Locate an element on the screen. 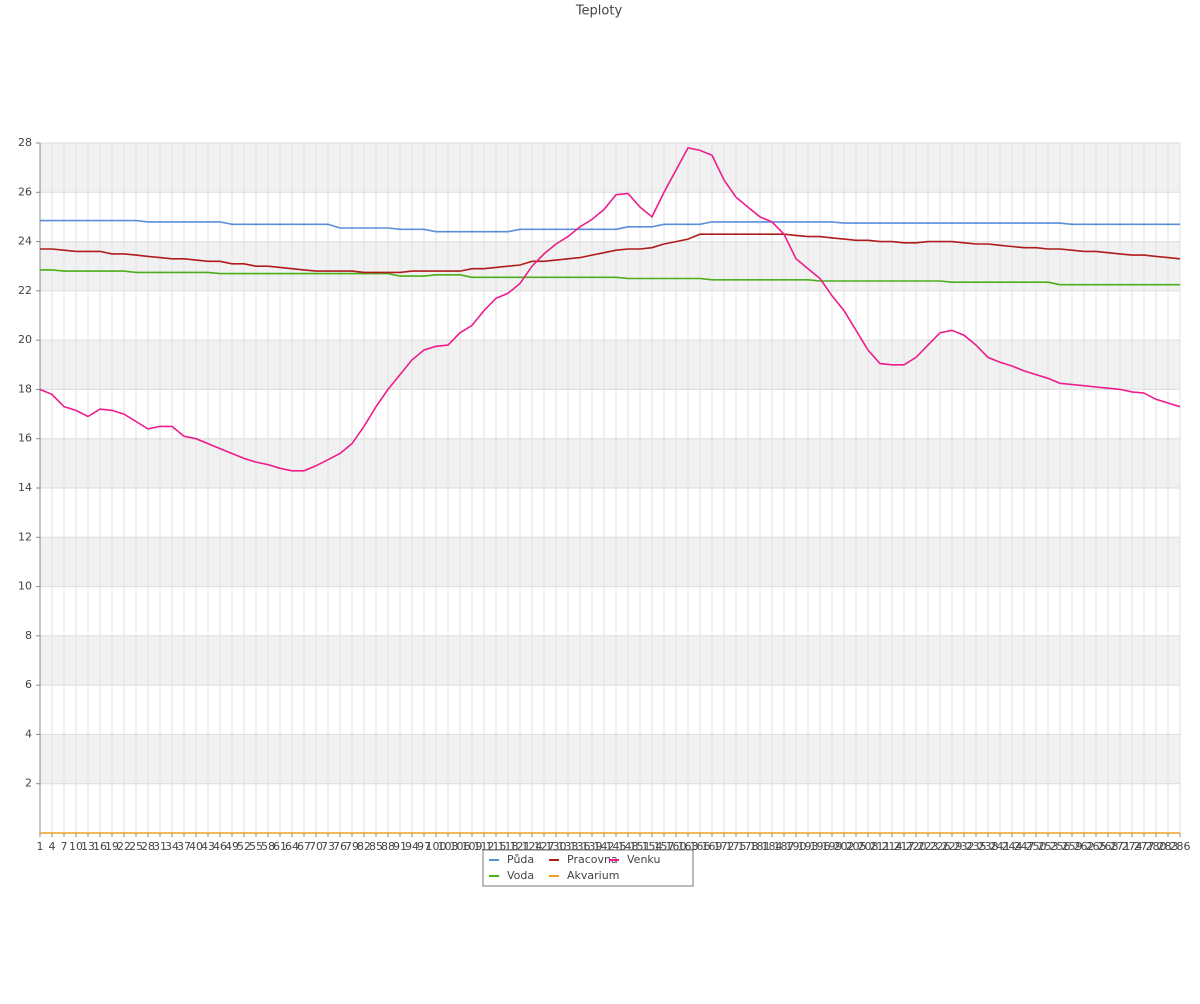  x-tick-label: 202 is located at coordinates (844, 846).